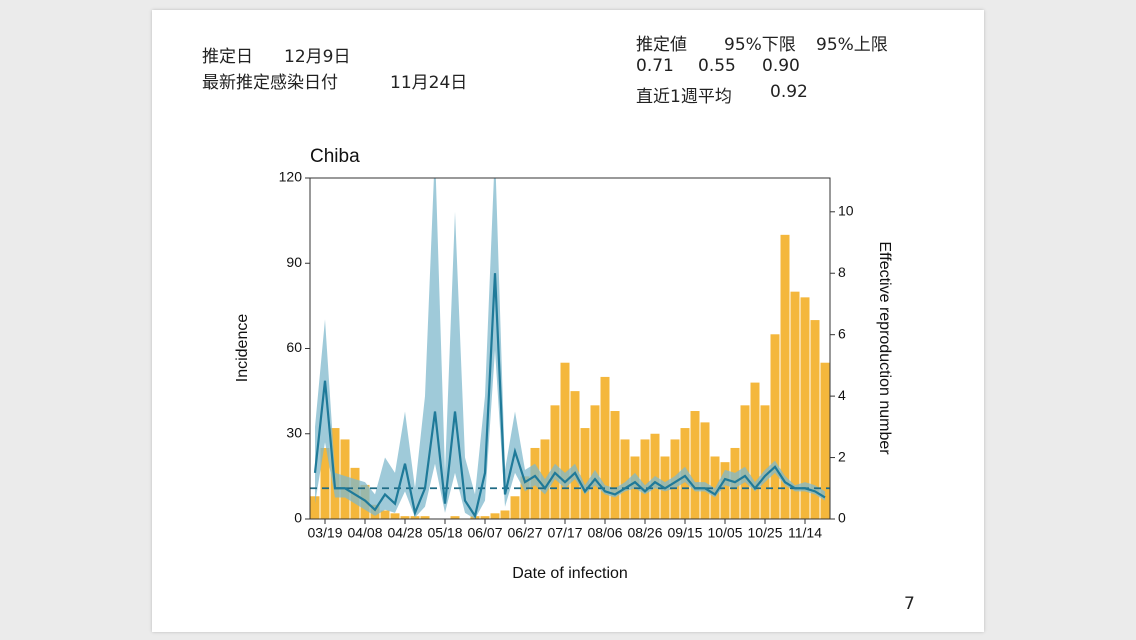  Describe the element at coordinates (684, 97) in the screenshot. I see `weekly-label: 直近1週平均` at that location.